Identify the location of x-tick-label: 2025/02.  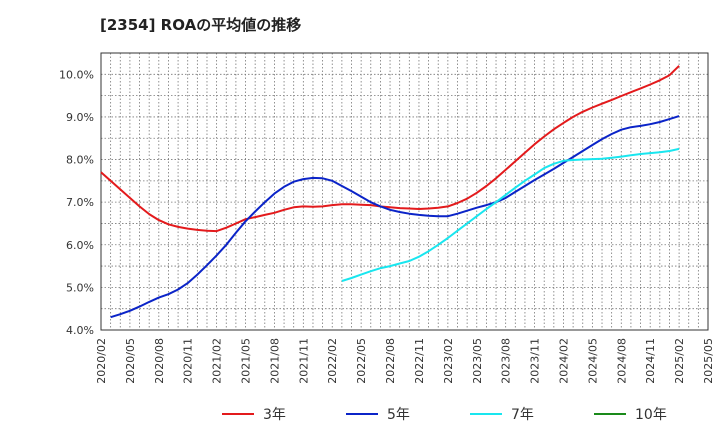
(679, 361).